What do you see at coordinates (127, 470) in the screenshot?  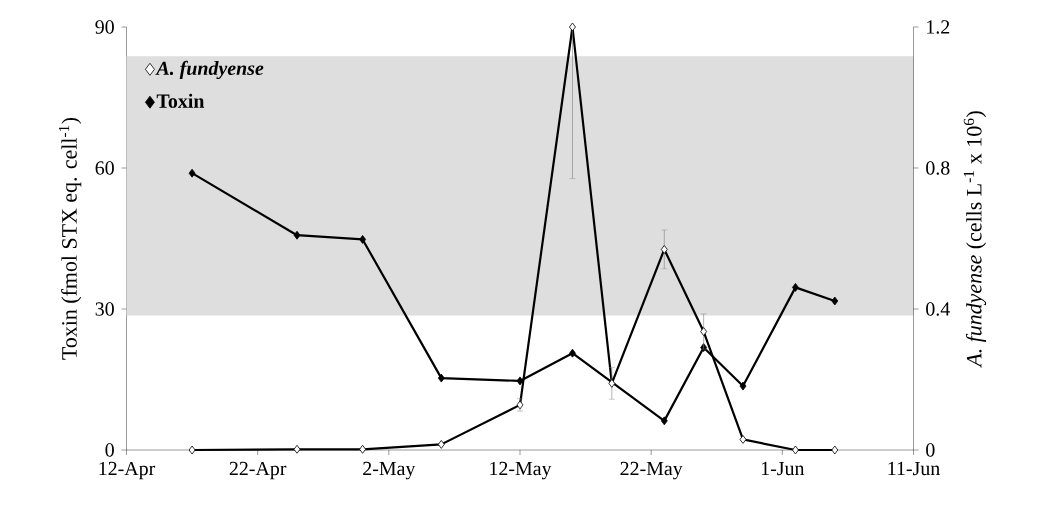 I see `x-tick-label: 12-Apr` at bounding box center [127, 470].